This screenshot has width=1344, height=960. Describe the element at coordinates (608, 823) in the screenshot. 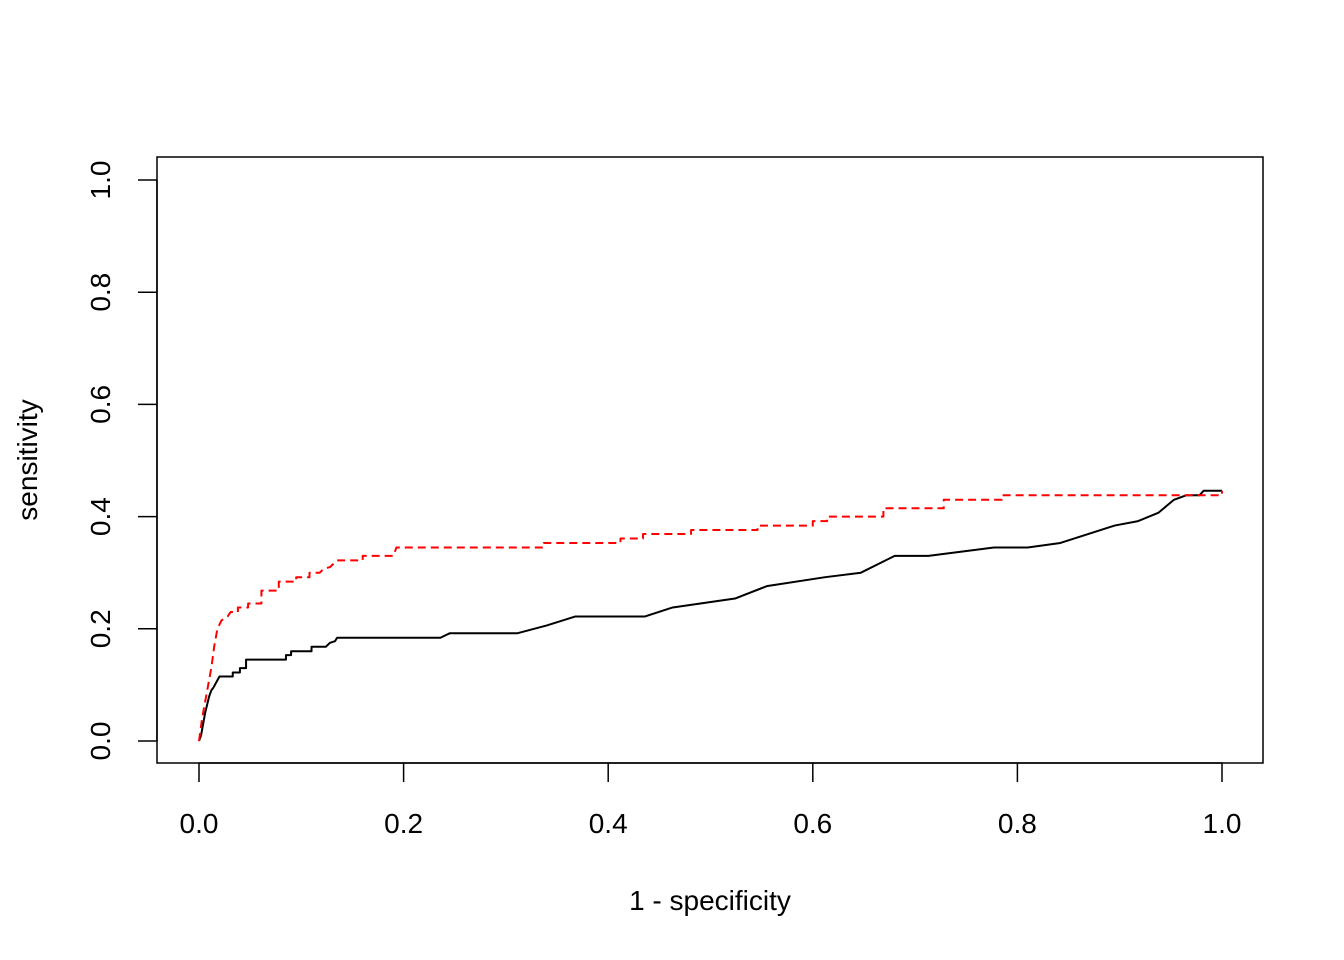

I see `x-tick-label: 0.4` at that location.